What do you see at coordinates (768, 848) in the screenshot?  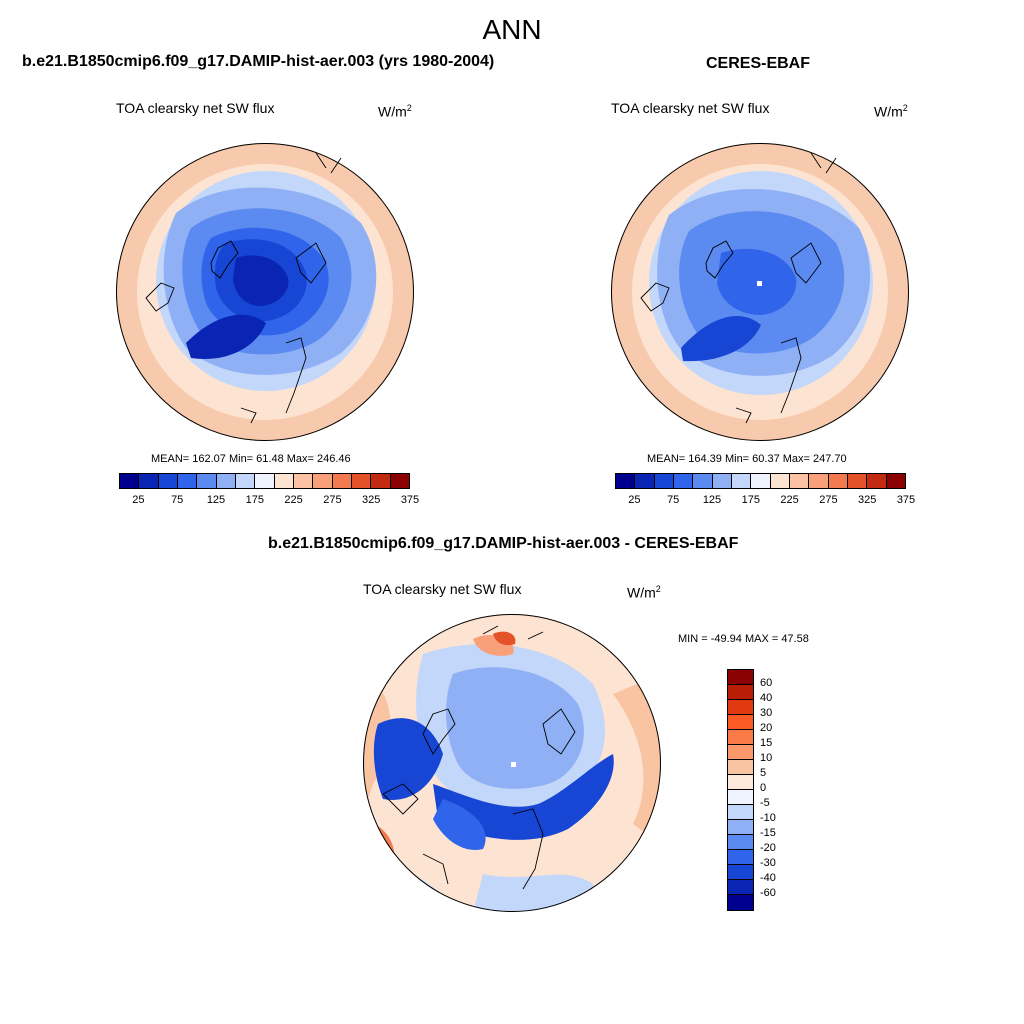 I see `colorbar-tick-label: -20` at bounding box center [768, 848].